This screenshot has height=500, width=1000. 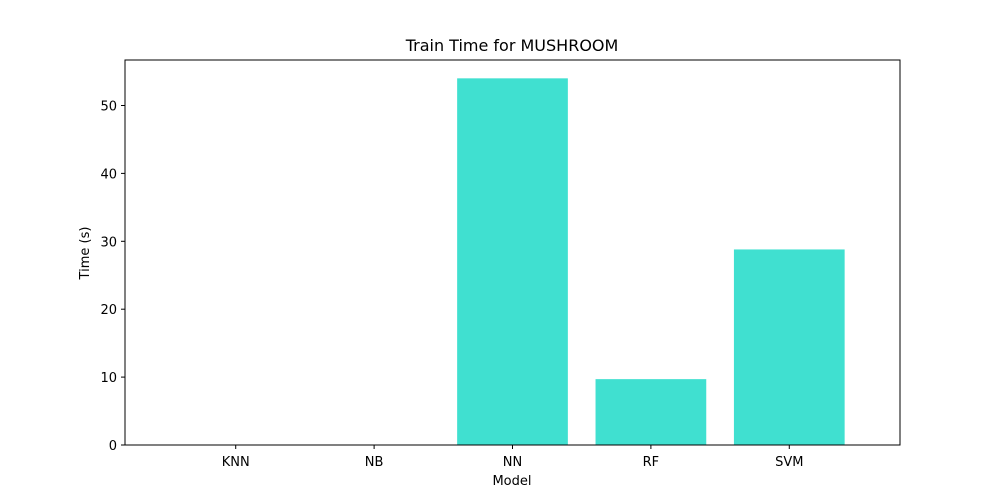 I want to click on chart-title: Train Time for MUSHROOM, so click(x=512, y=45).